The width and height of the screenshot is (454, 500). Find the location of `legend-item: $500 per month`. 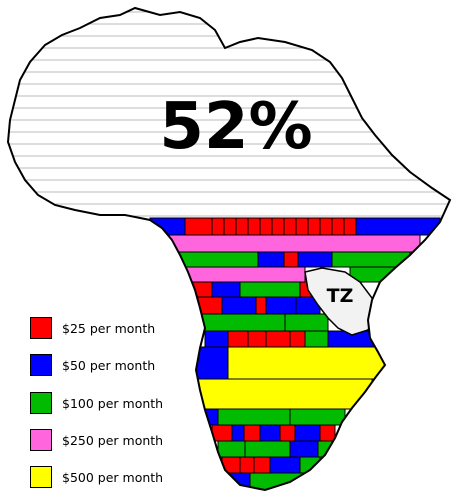

legend-item: $500 per month is located at coordinates (96, 477).